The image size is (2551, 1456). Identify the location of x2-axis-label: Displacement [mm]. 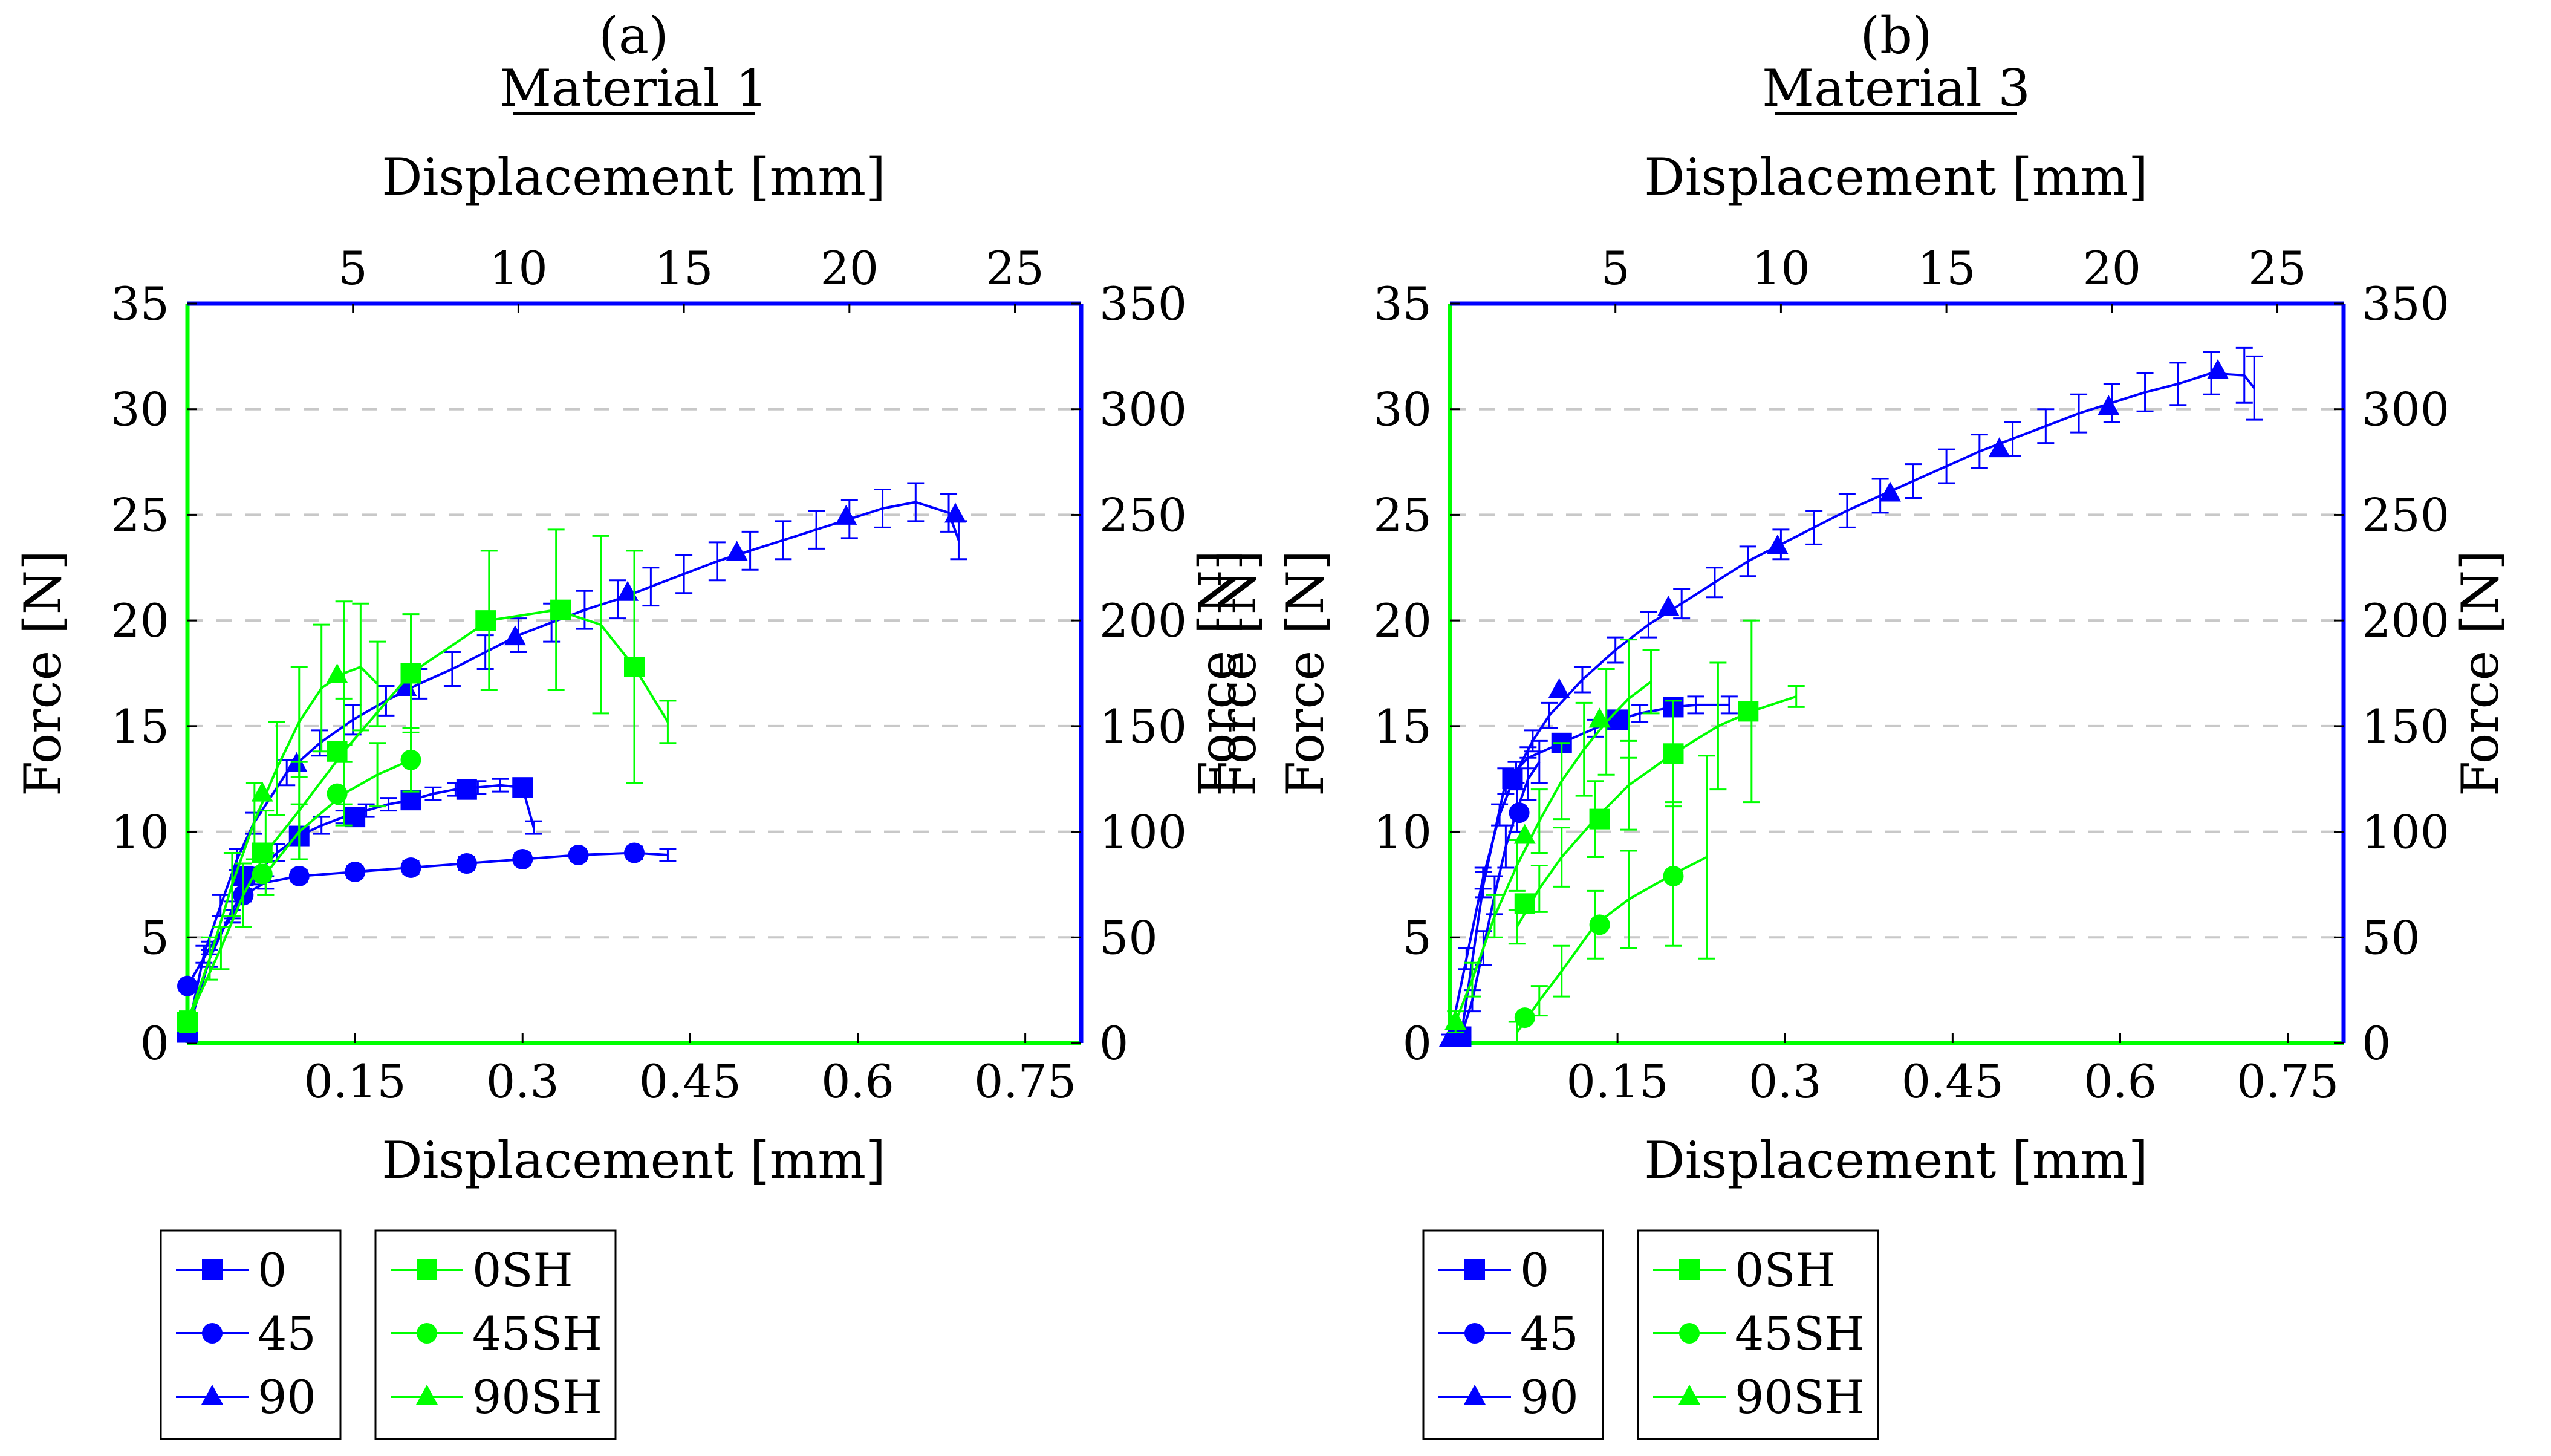
(1896, 177).